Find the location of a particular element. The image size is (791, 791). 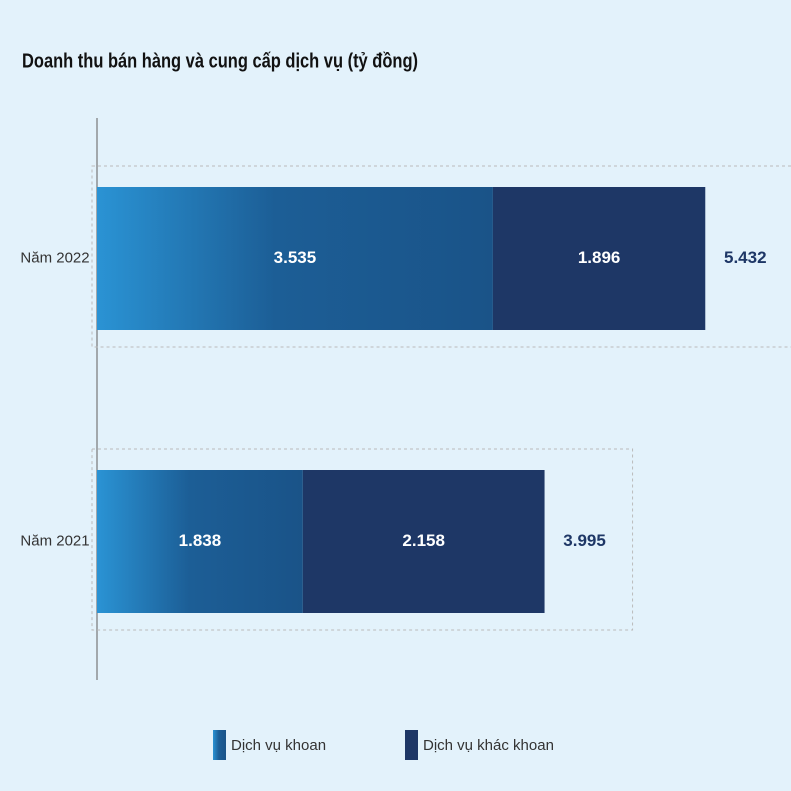

value-label: 1.838 is located at coordinates (200, 540).